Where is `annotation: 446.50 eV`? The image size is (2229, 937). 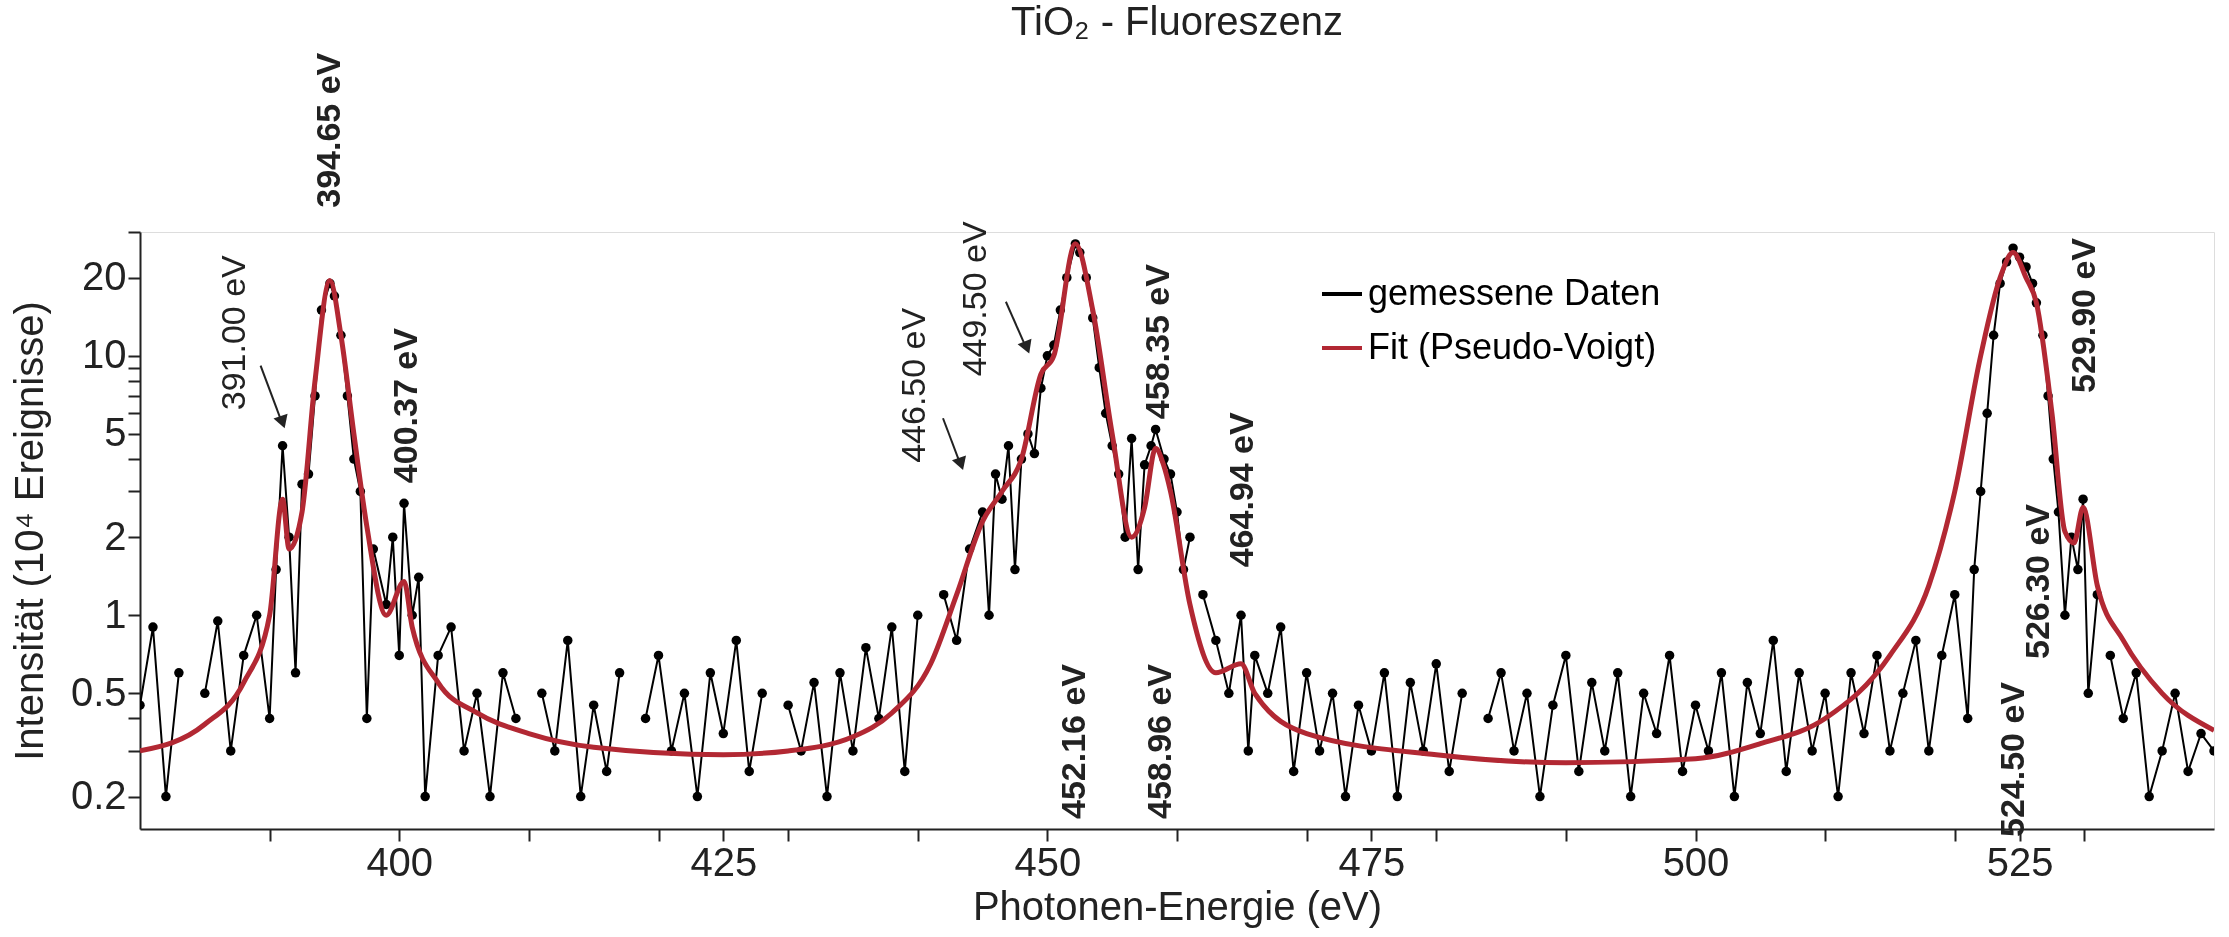 annotation: 446.50 eV is located at coordinates (913, 385).